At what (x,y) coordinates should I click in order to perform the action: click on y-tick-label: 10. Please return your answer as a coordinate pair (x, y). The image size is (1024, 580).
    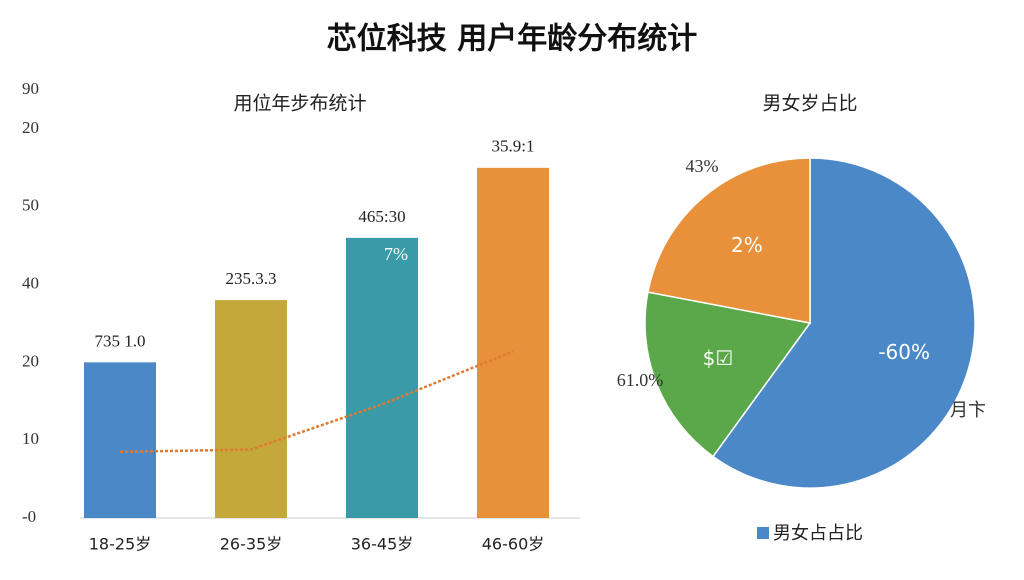
    Looking at the image, I should click on (30, 438).